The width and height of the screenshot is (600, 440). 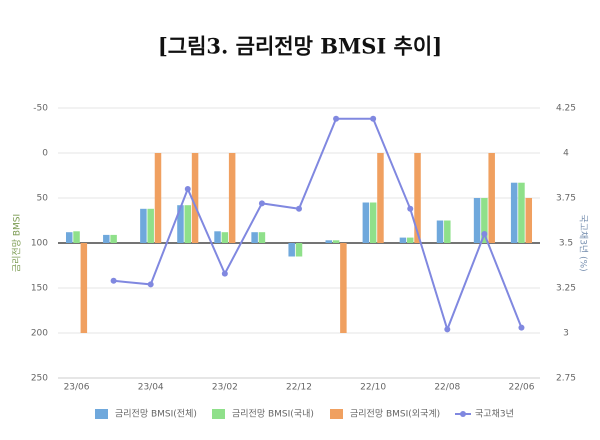 What do you see at coordinates (77, 388) in the screenshot?
I see `x-tick-label: 23/06` at bounding box center [77, 388].